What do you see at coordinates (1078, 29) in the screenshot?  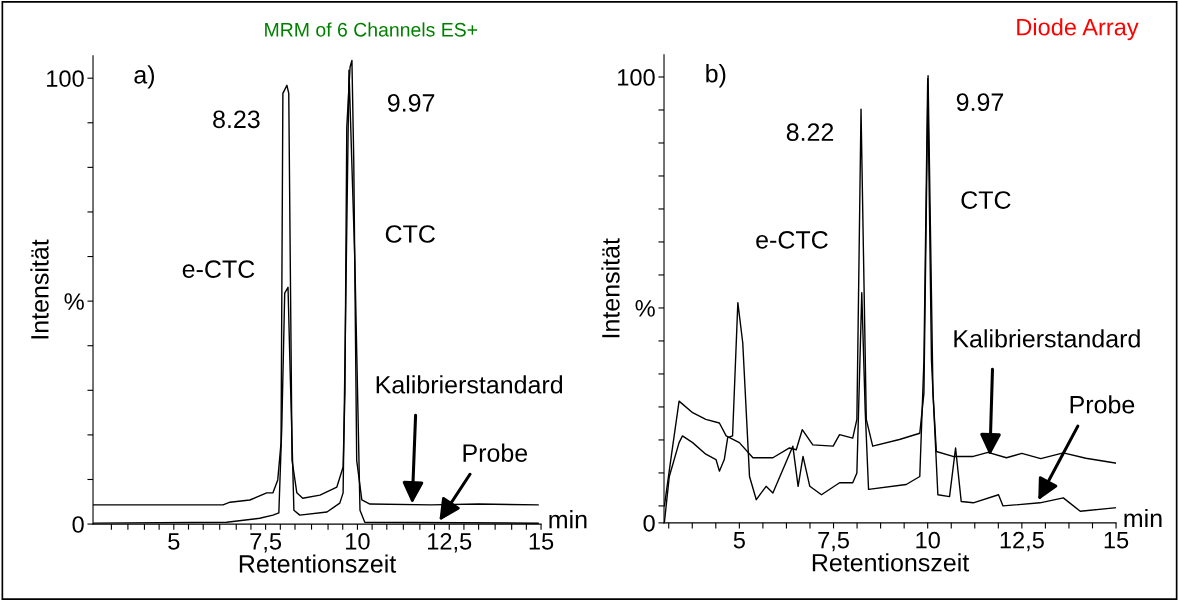 I see `chart-title: Diode Array` at bounding box center [1078, 29].